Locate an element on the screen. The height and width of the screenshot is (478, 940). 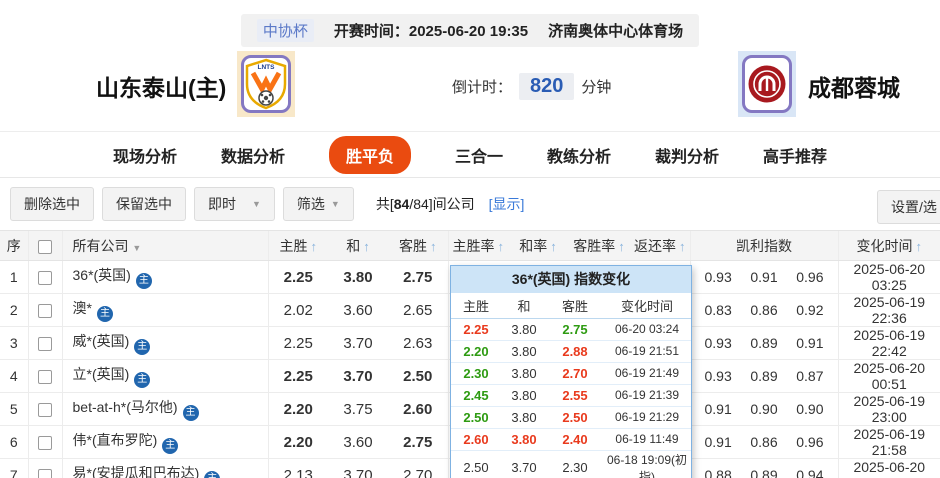
kelly-home: 0.83 is located at coordinates (718, 310).